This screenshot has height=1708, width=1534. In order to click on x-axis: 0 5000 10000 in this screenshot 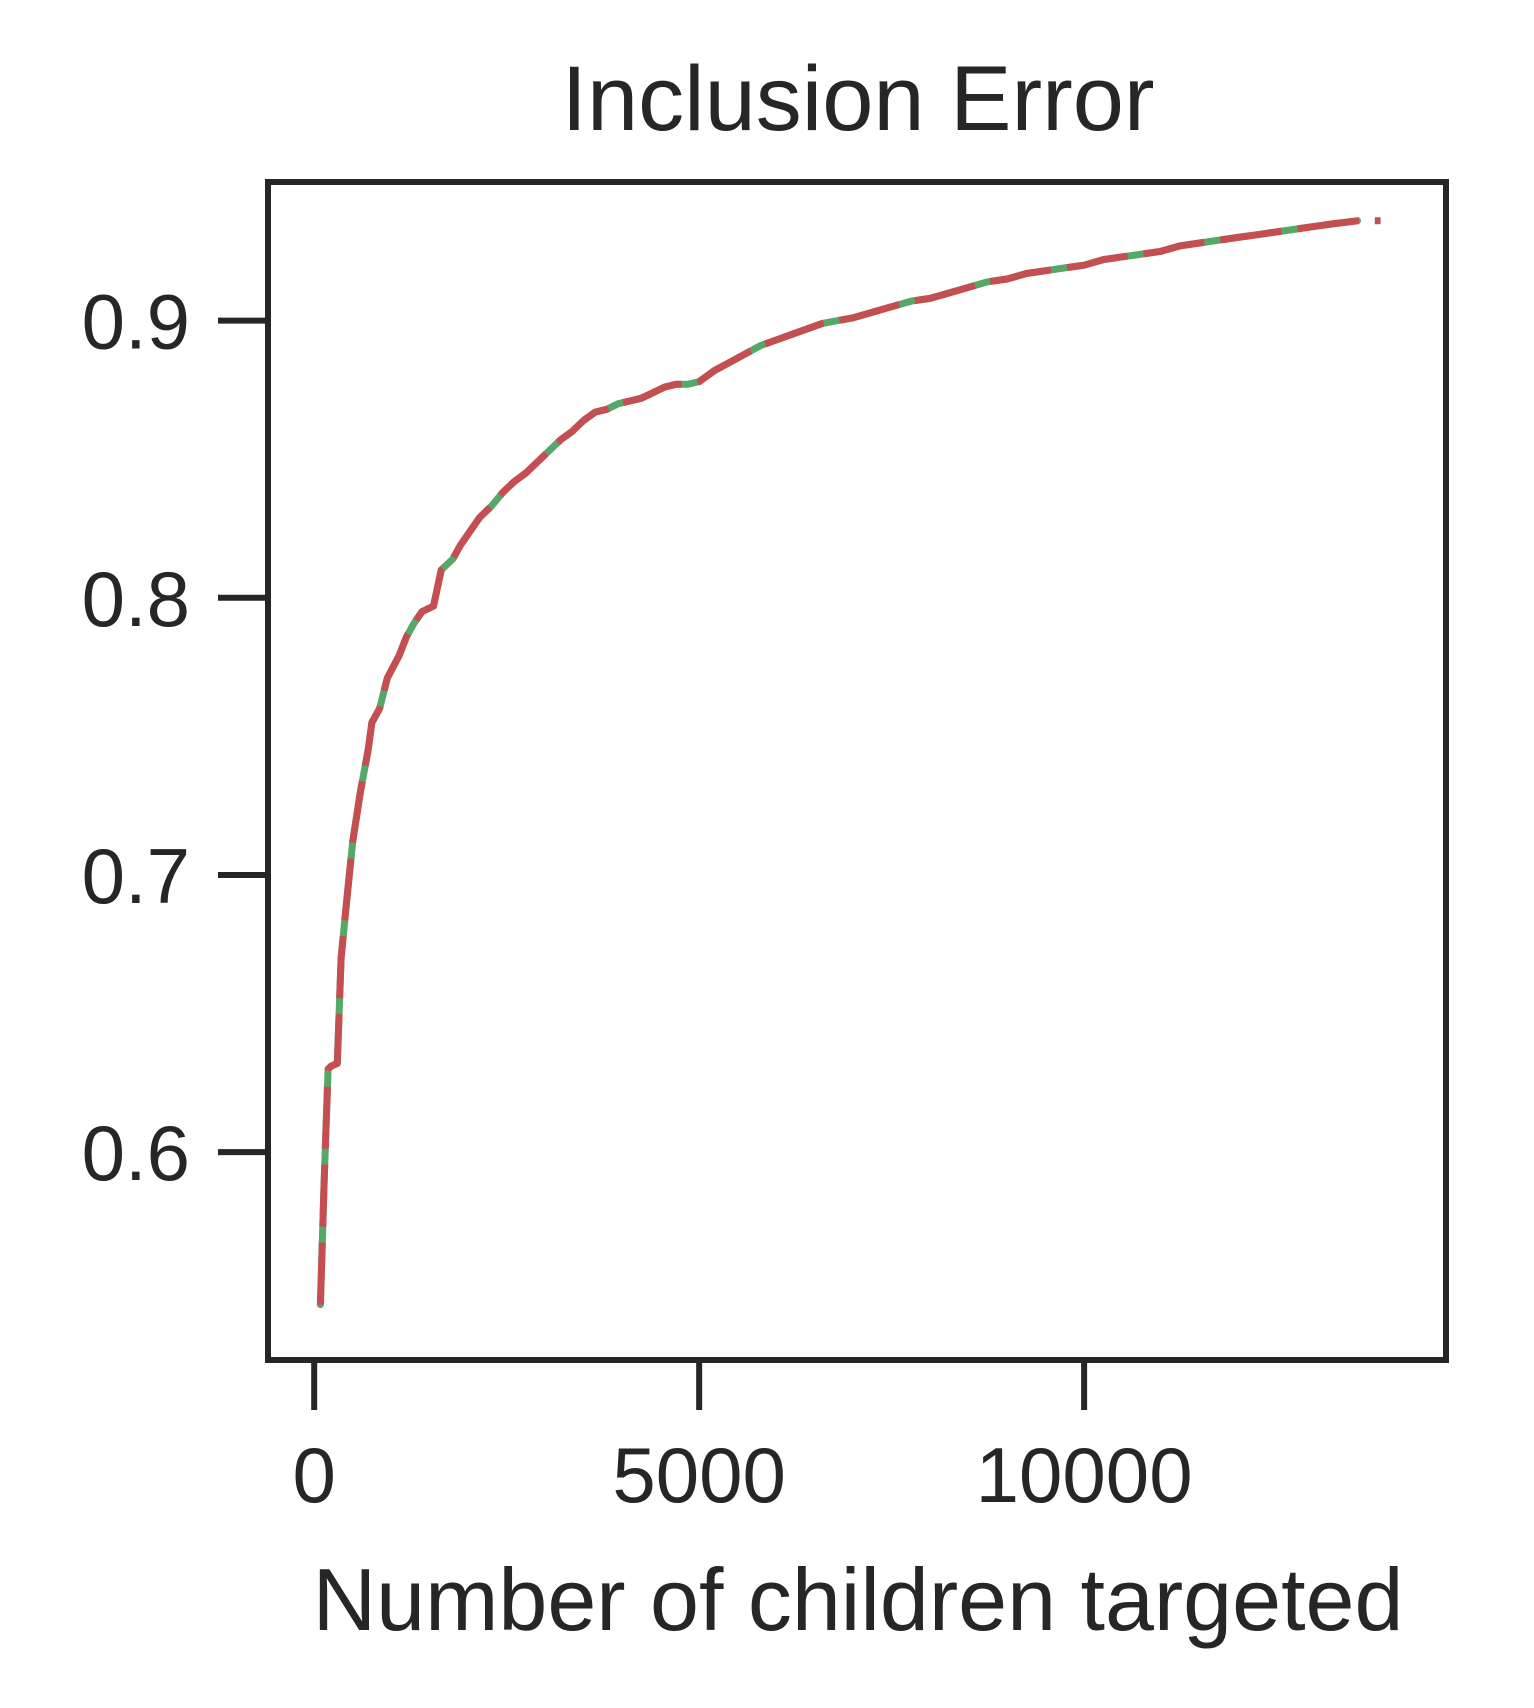, I will do `click(743, 1439)`.